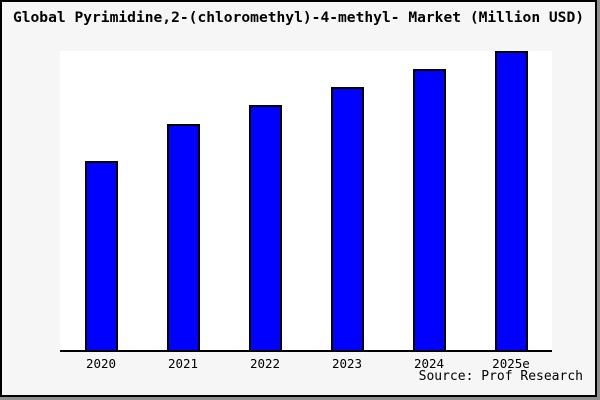  What do you see at coordinates (347, 218) in the screenshot?
I see `bar-2023` at bounding box center [347, 218].